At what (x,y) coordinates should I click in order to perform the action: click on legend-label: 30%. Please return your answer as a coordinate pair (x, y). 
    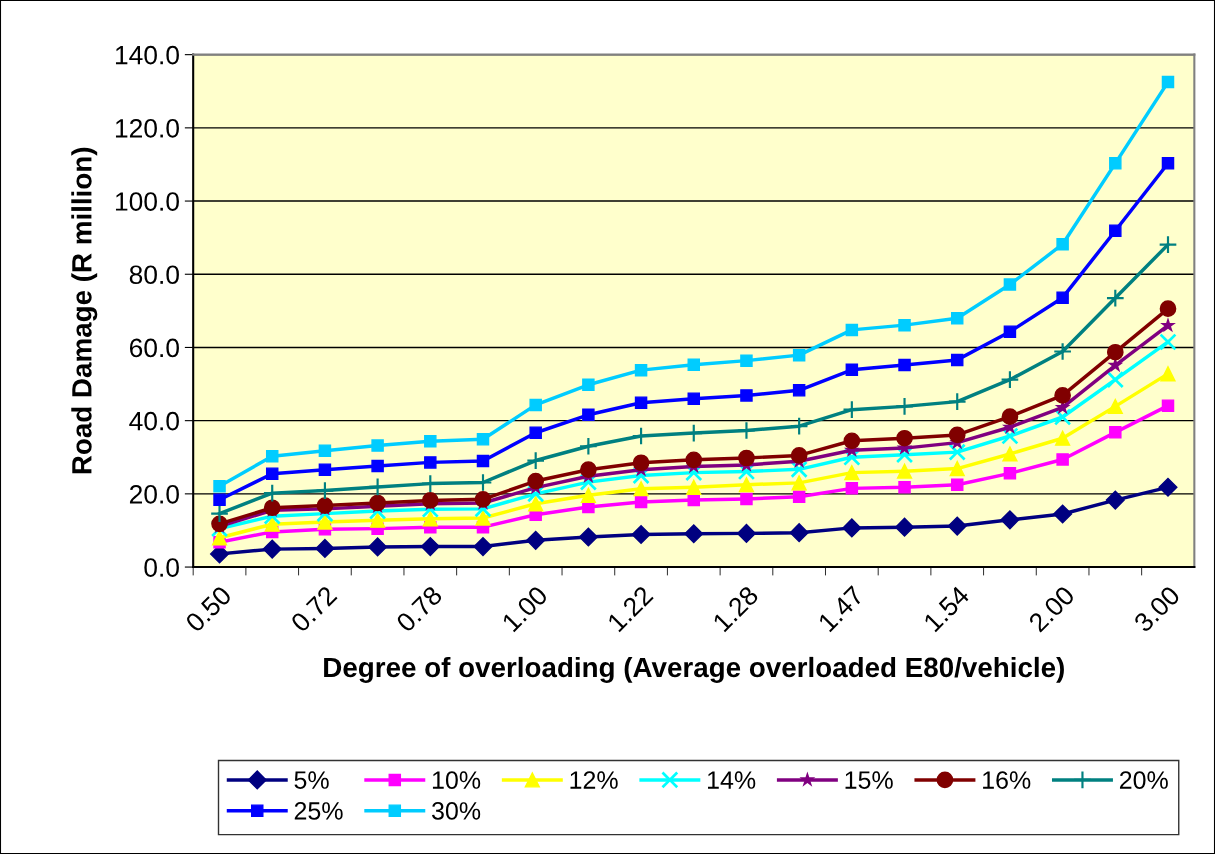
    Looking at the image, I should click on (456, 811).